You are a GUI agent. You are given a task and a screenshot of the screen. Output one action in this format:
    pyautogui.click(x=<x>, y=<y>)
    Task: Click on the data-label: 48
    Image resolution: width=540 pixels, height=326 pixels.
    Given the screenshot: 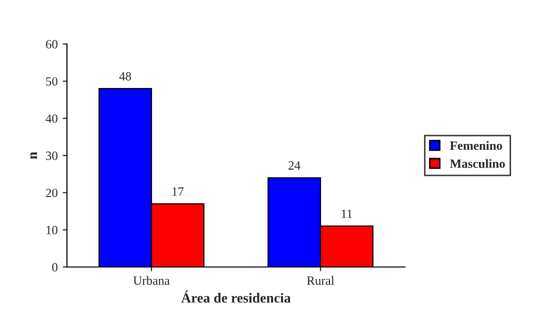 What is the action you would take?
    pyautogui.click(x=125, y=76)
    